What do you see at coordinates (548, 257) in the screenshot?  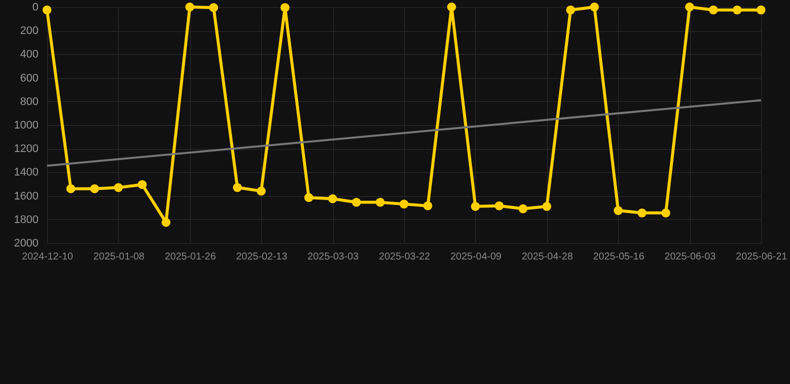 I see `x-tick-label: 2025-04-28` at bounding box center [548, 257].